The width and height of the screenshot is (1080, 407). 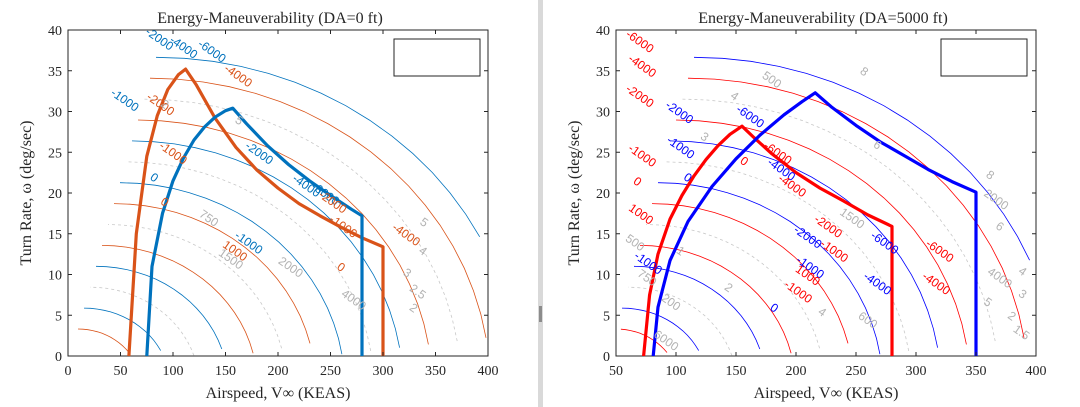 I want to click on x-tick-label: 0, so click(x=68, y=371).